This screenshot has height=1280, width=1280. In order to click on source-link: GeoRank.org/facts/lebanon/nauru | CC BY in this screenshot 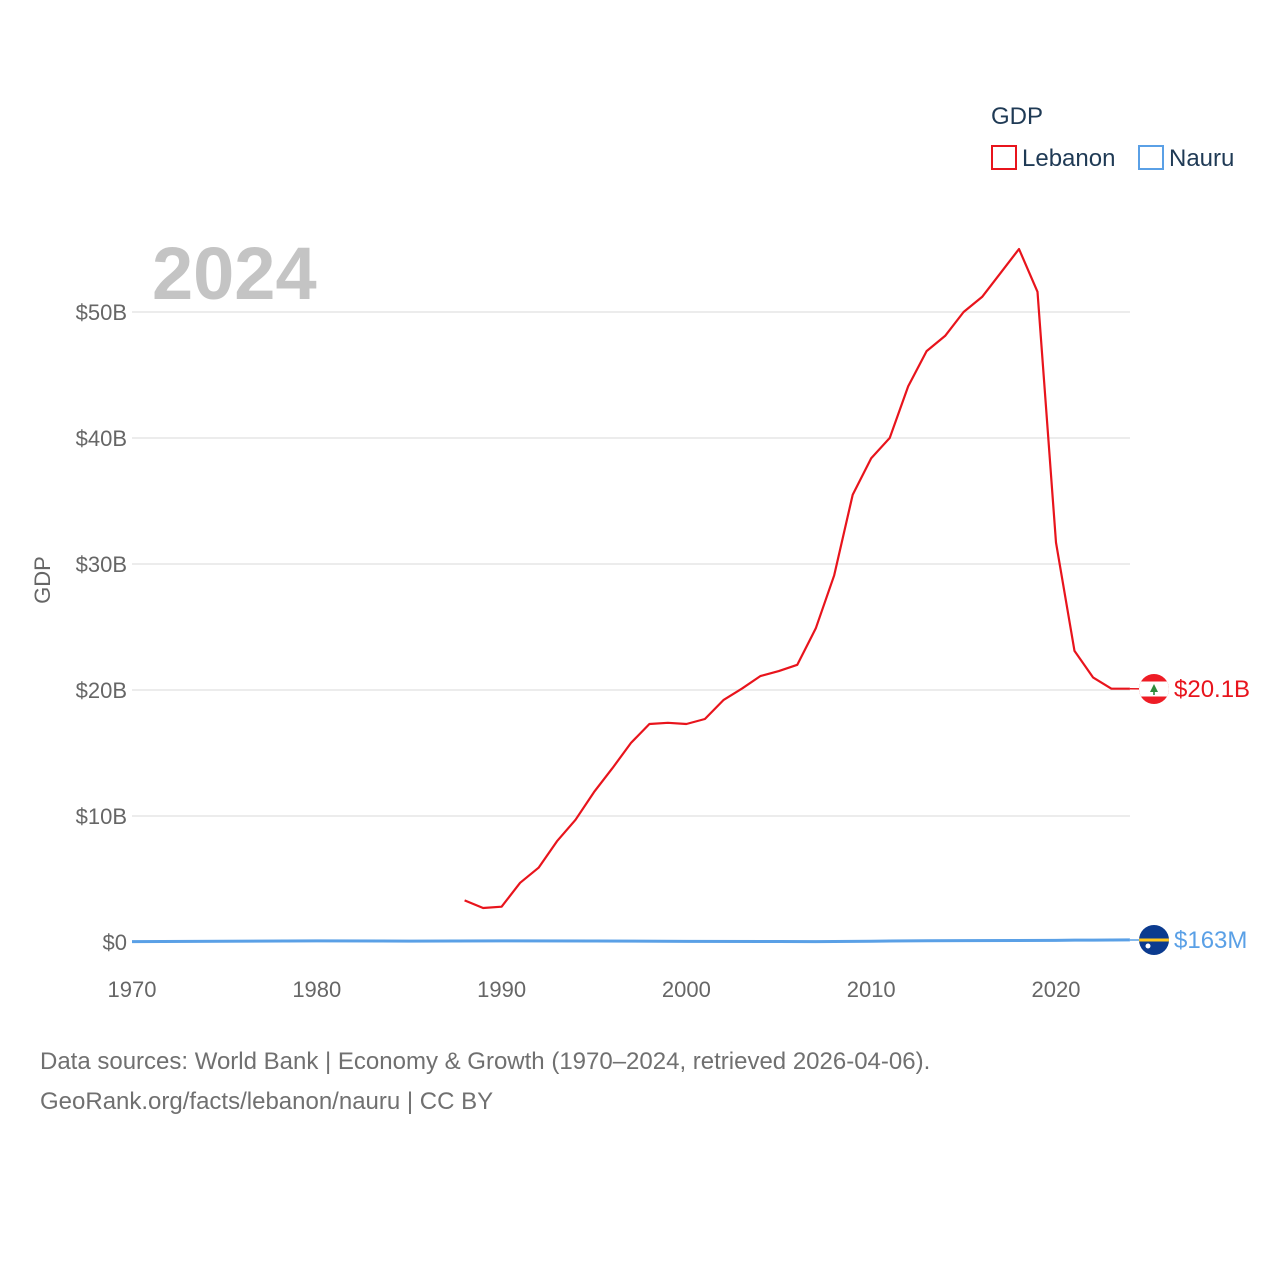, I will do `click(267, 1101)`.